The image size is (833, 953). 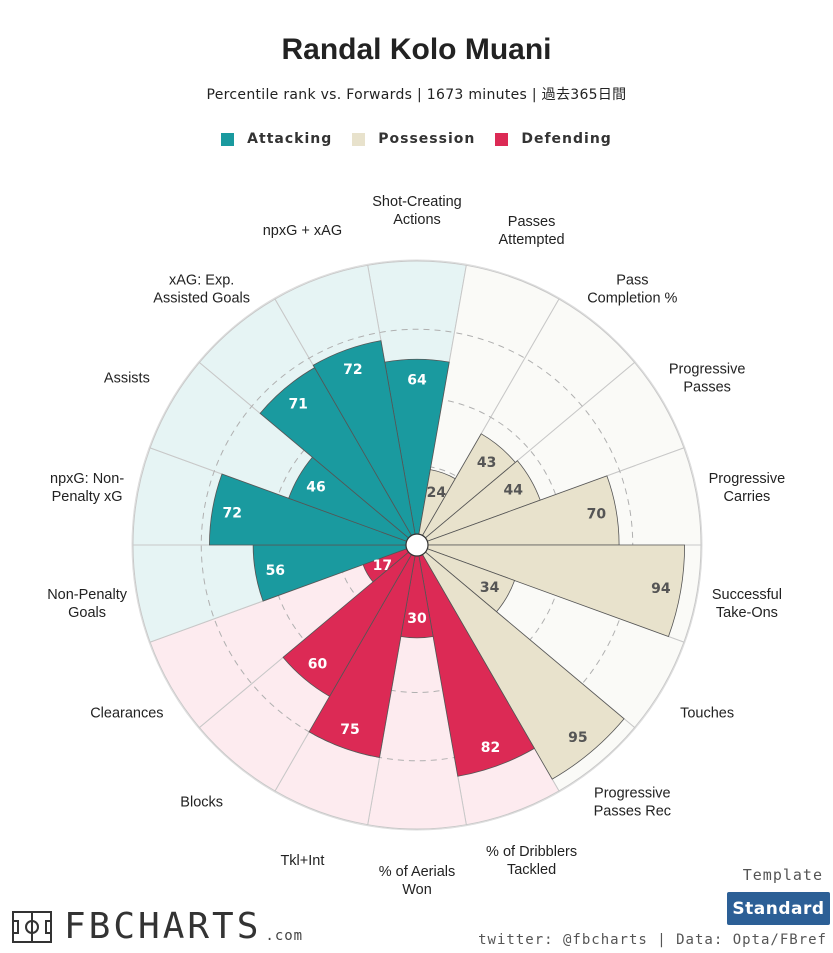 What do you see at coordinates (352, 370) in the screenshot?
I see `value-label-npxg-xag: 72` at bounding box center [352, 370].